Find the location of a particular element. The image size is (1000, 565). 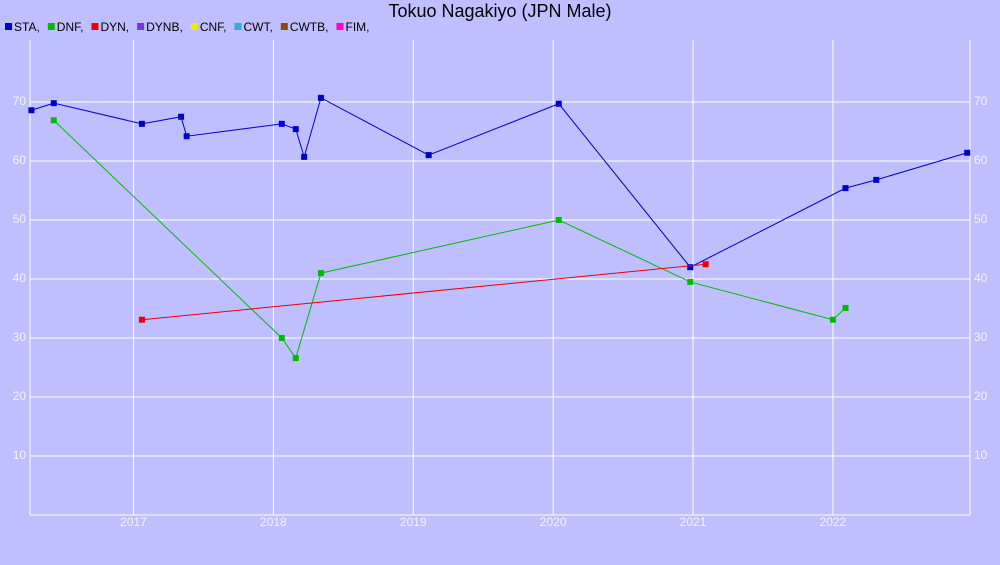

y2-tick-label: 10 is located at coordinates (981, 455).